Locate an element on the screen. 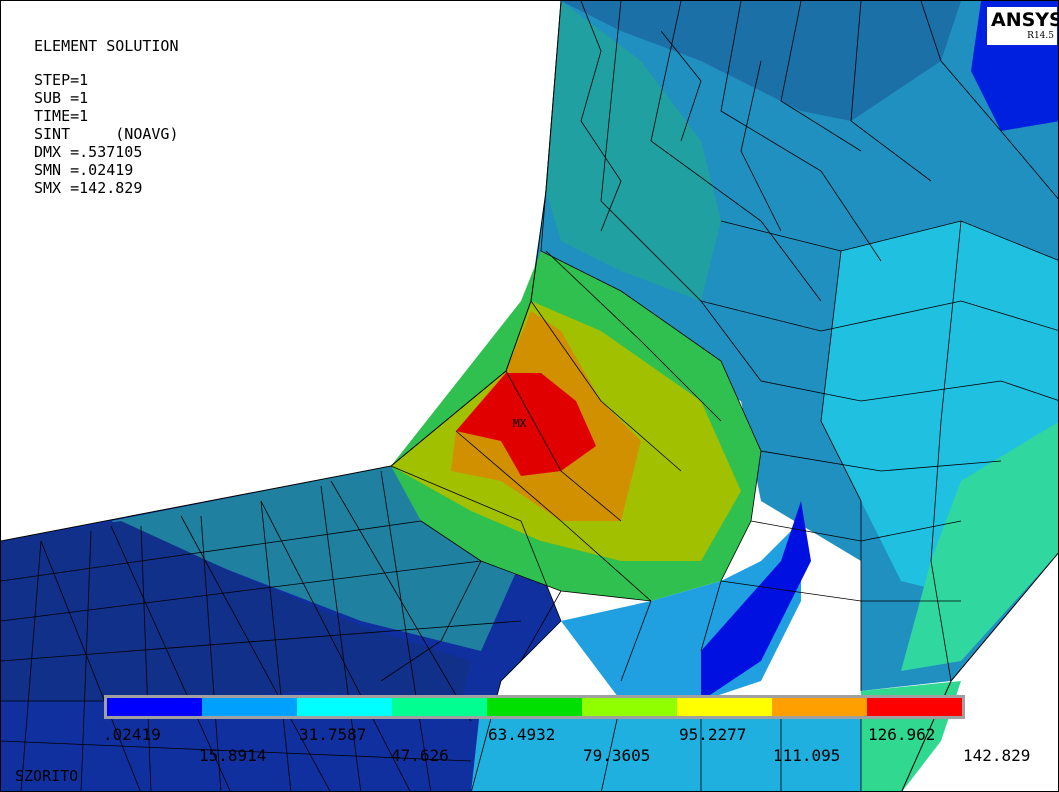 The height and width of the screenshot is (792, 1059). legend-label-bottom-4: 111.095 is located at coordinates (807, 755).